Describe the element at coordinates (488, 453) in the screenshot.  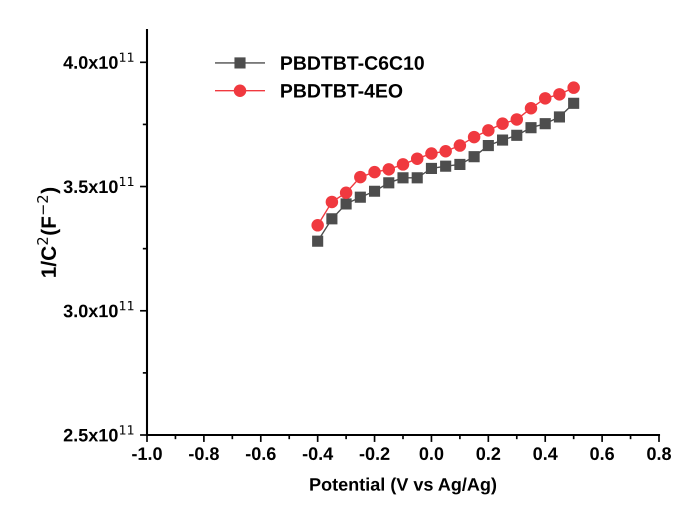
I see `x-tick-label: 0.2` at that location.